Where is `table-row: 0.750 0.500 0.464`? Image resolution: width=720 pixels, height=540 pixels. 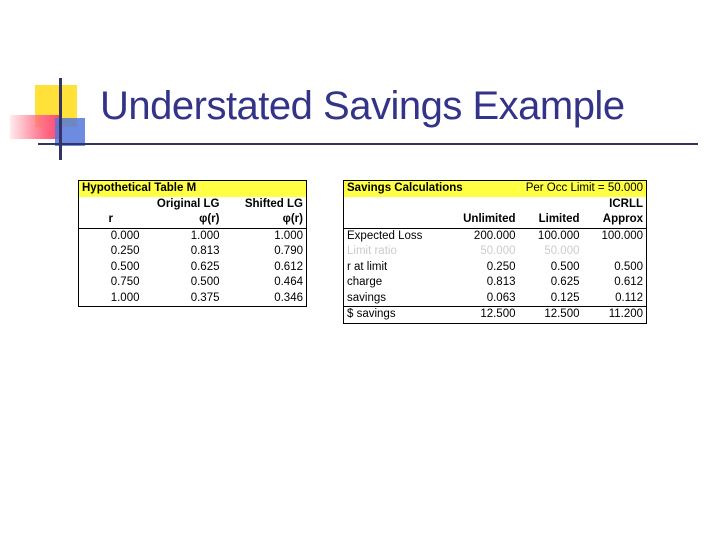 table-row: 0.750 0.500 0.464 is located at coordinates (193, 283).